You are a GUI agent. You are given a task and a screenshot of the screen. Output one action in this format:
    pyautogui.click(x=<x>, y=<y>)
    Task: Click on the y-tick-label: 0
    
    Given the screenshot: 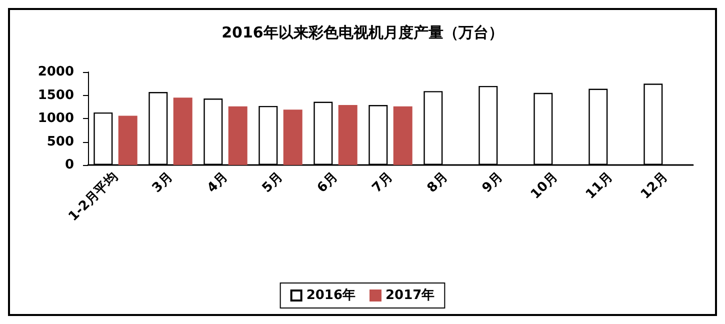 What is the action you would take?
    pyautogui.click(x=69, y=165)
    